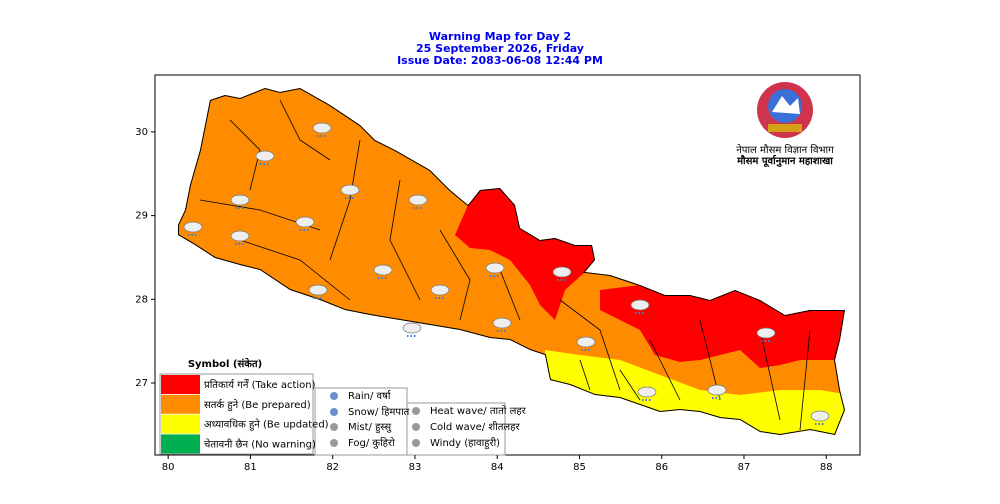  Describe the element at coordinates (370, 428) in the screenshot. I see `symbol-label: Mist/ हुस्सु` at that location.